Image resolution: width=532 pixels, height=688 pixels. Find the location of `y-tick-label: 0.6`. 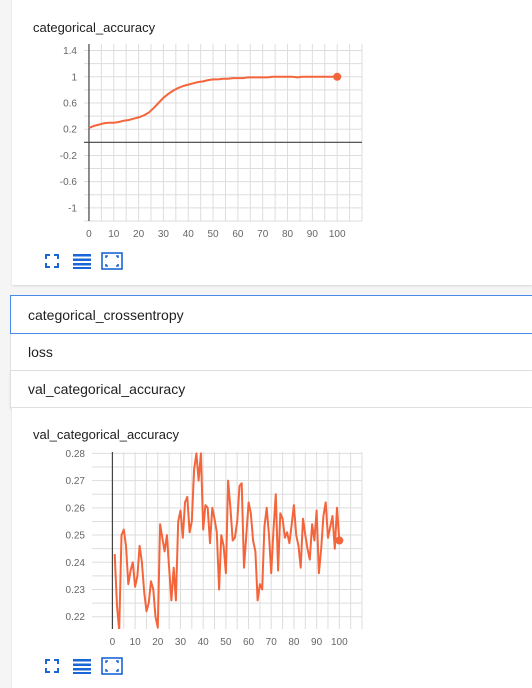

y-tick-label: 0.6 is located at coordinates (70, 104).